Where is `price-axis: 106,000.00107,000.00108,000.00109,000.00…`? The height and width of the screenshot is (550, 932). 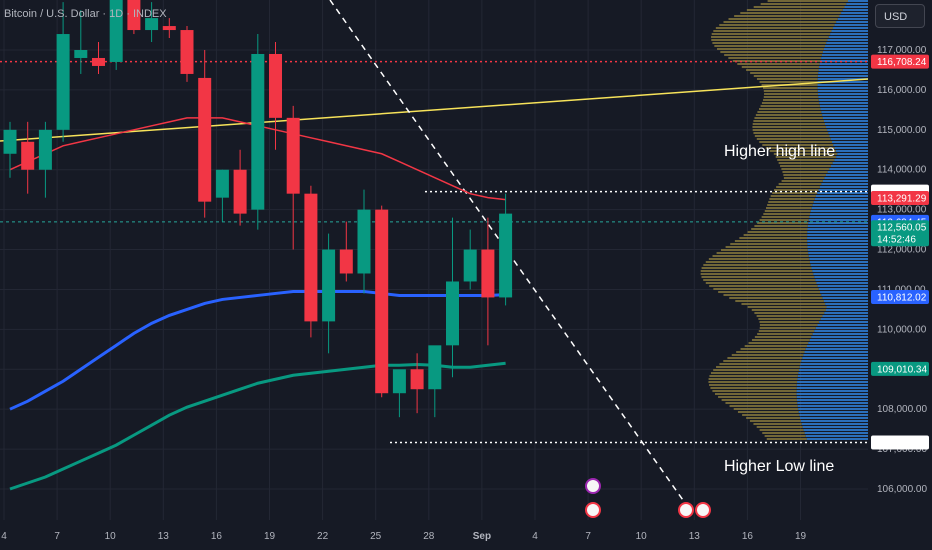
price-axis: 106,000.00107,000.00108,000.00109,000.00… is located at coordinates (900, 275).